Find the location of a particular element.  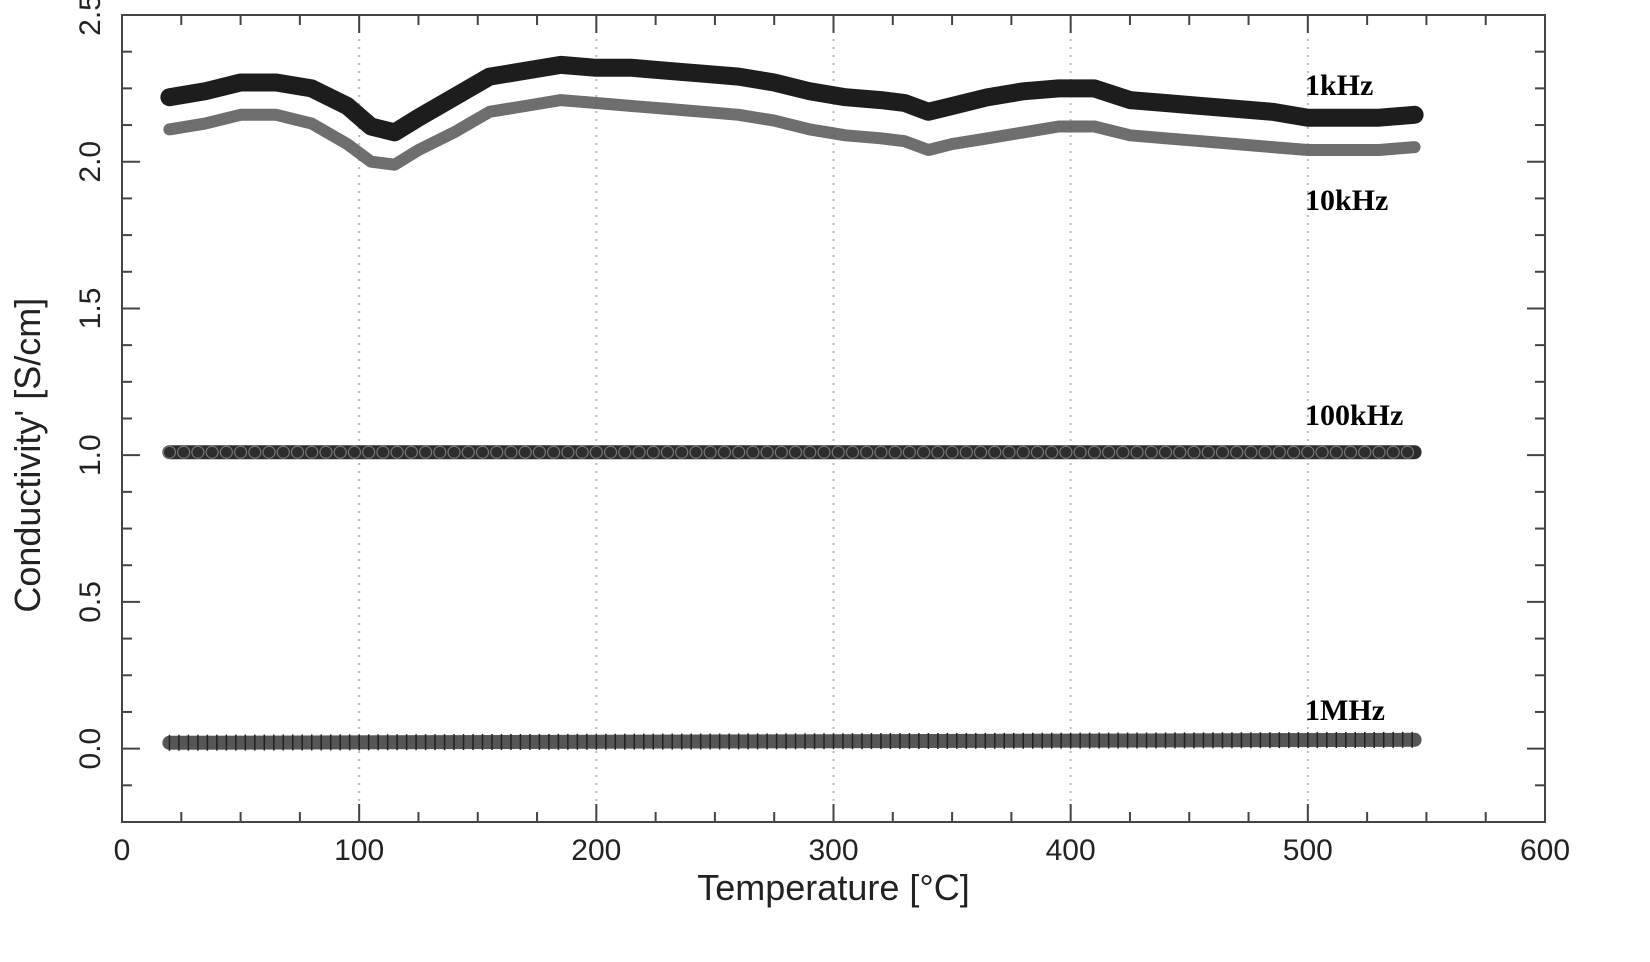

x-tick-labels: 0 100 200 300 400 500 600 is located at coordinates (842, 850).